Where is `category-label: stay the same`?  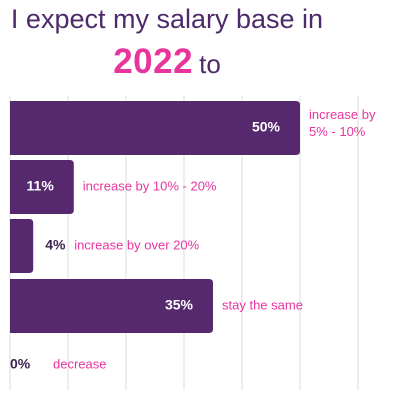
category-label: stay the same is located at coordinates (262, 304).